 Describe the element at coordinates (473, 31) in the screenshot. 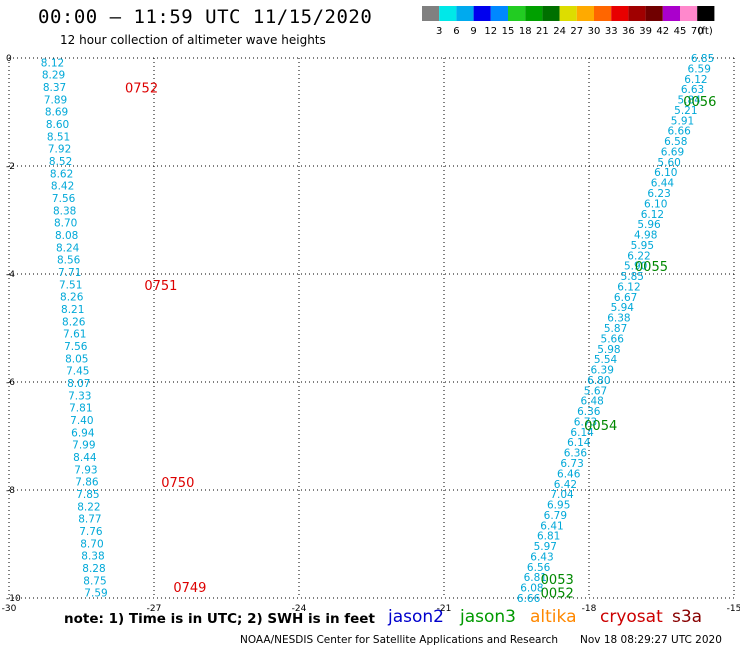

I see `scale-label: 9` at that location.